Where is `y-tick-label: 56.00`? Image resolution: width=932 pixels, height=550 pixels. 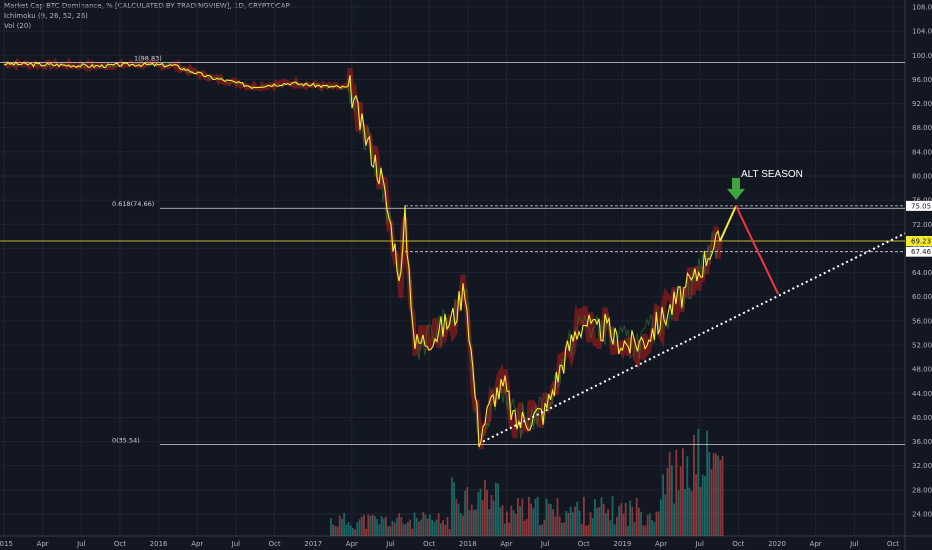 y-tick-label: 56.00 is located at coordinates (922, 321).